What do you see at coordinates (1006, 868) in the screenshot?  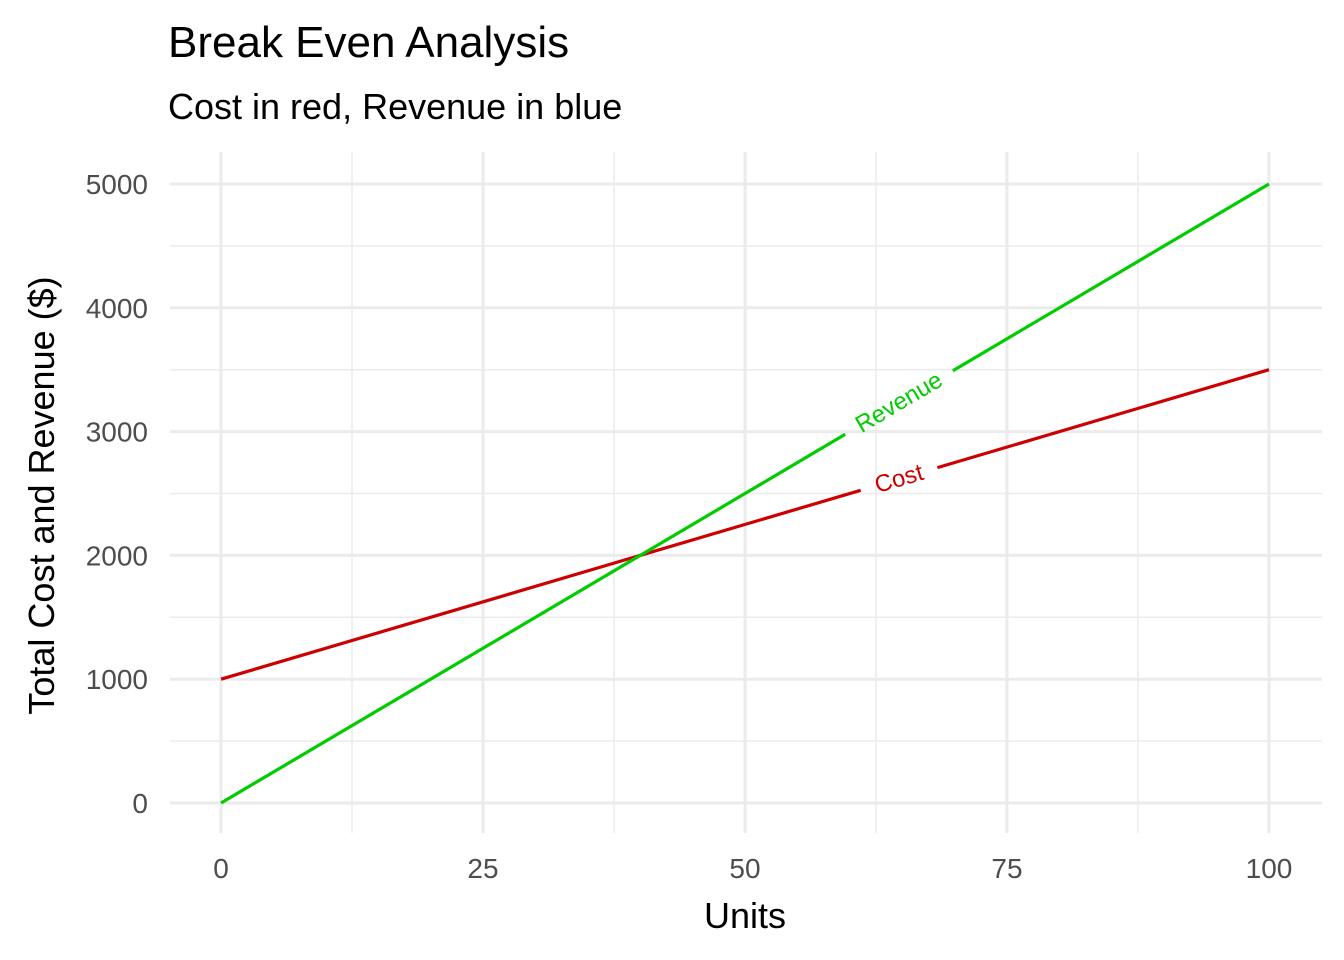 I see `x-tick-label: 75` at bounding box center [1006, 868].